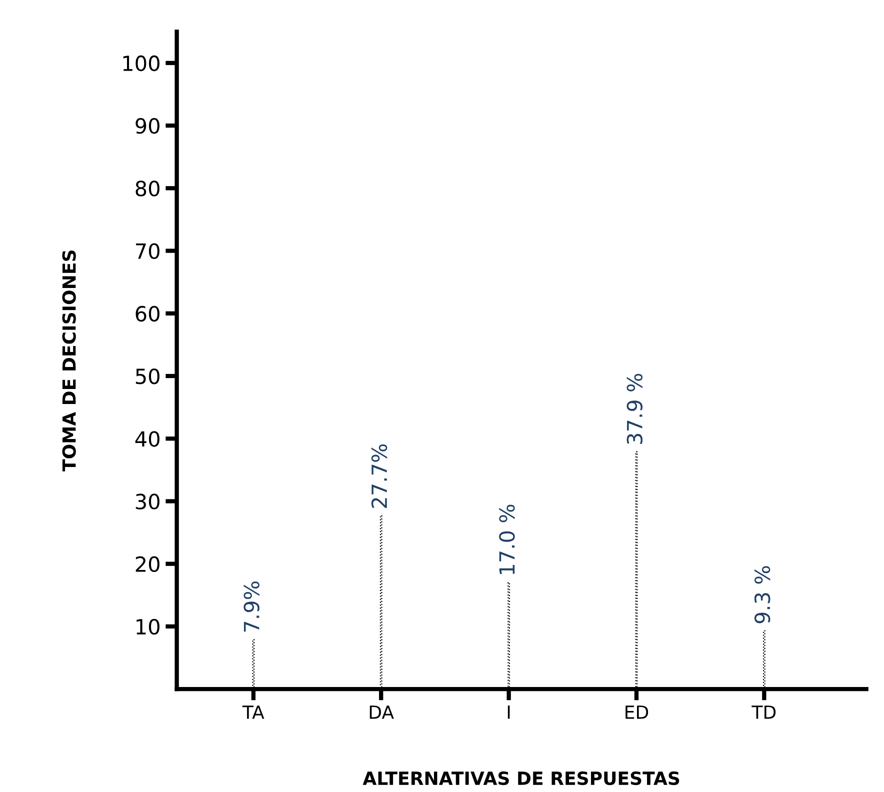  Describe the element at coordinates (148, 314) in the screenshot. I see `y-tick-label: 60` at that location.